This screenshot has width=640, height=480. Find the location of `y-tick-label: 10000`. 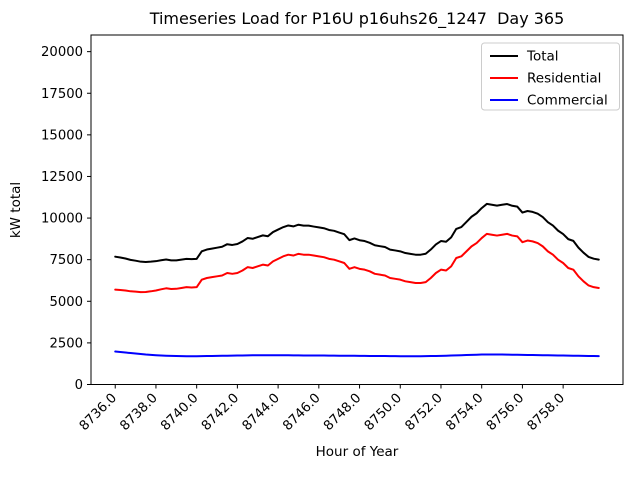

y-tick-label: 10000 is located at coordinates (62, 219).